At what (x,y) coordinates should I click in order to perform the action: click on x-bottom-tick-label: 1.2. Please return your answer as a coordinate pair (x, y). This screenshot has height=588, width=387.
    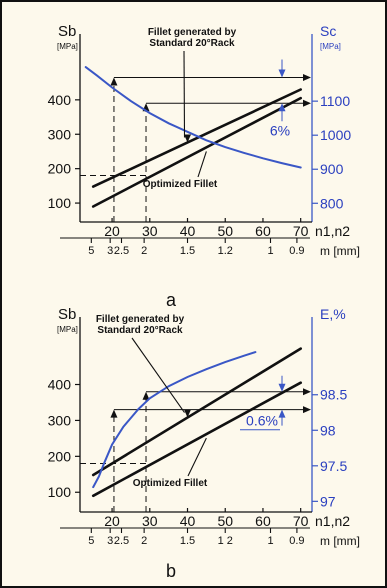
    Looking at the image, I should click on (225, 251).